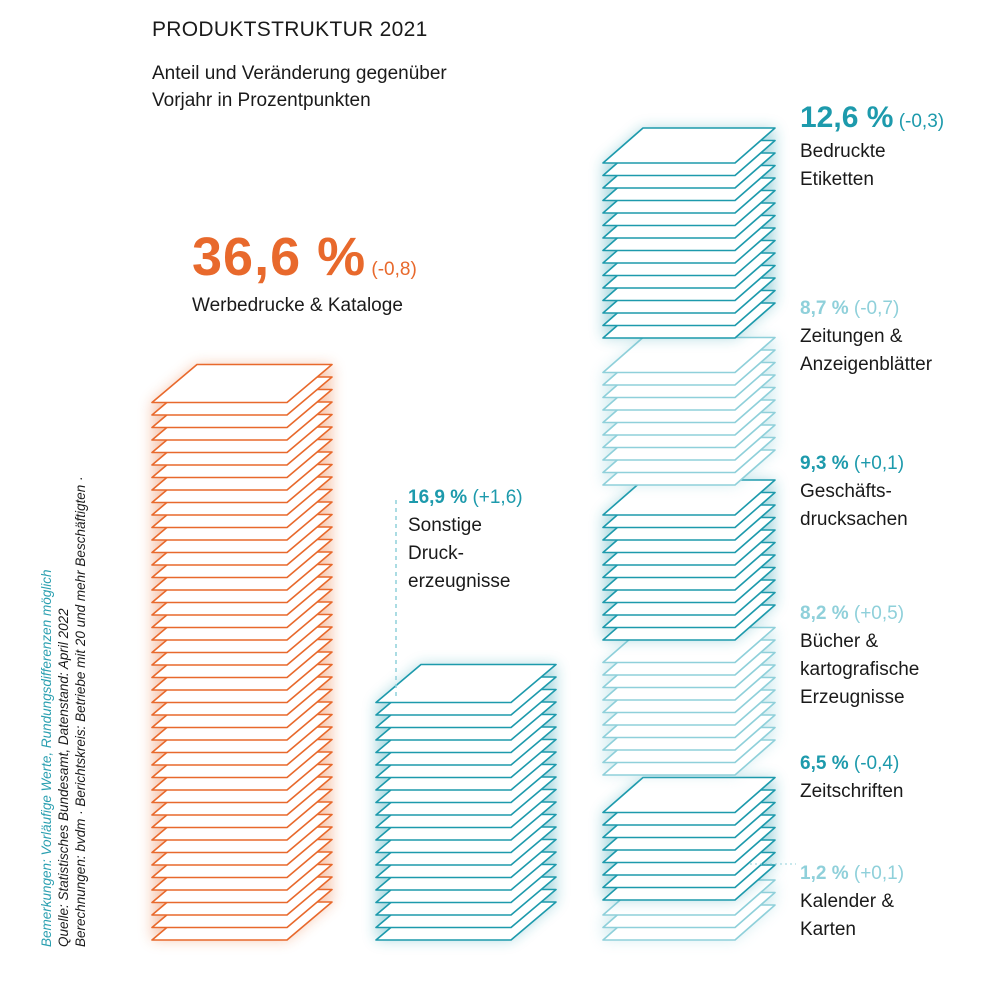  What do you see at coordinates (879, 463) in the screenshot?
I see `geschaeft-change: (+0,1)` at bounding box center [879, 463].